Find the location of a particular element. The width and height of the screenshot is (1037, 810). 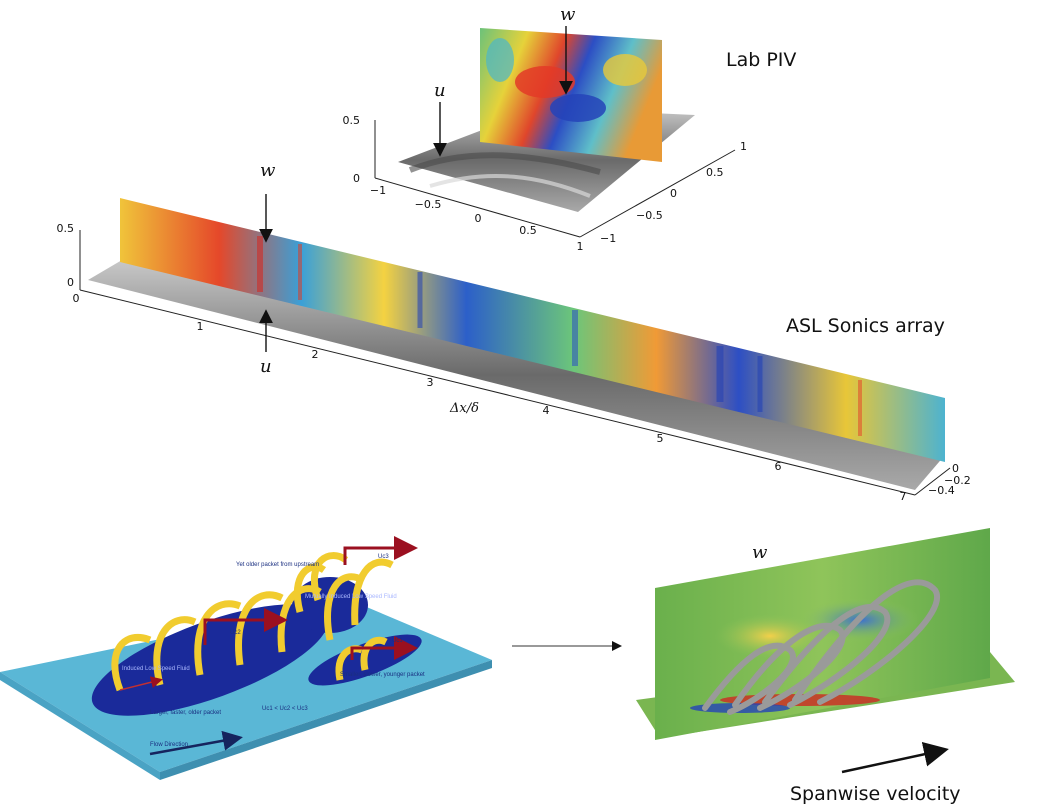

asl-wall-streaks is located at coordinates (559, 336).